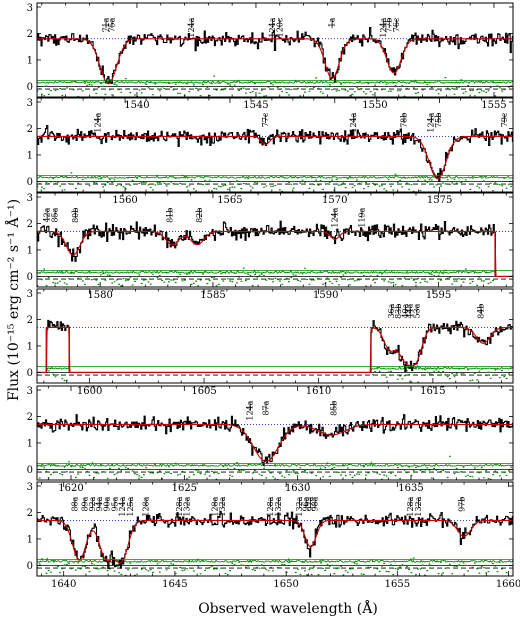  Describe the element at coordinates (229, 200) in the screenshot. I see `x-tick-label: 1565` at that location.